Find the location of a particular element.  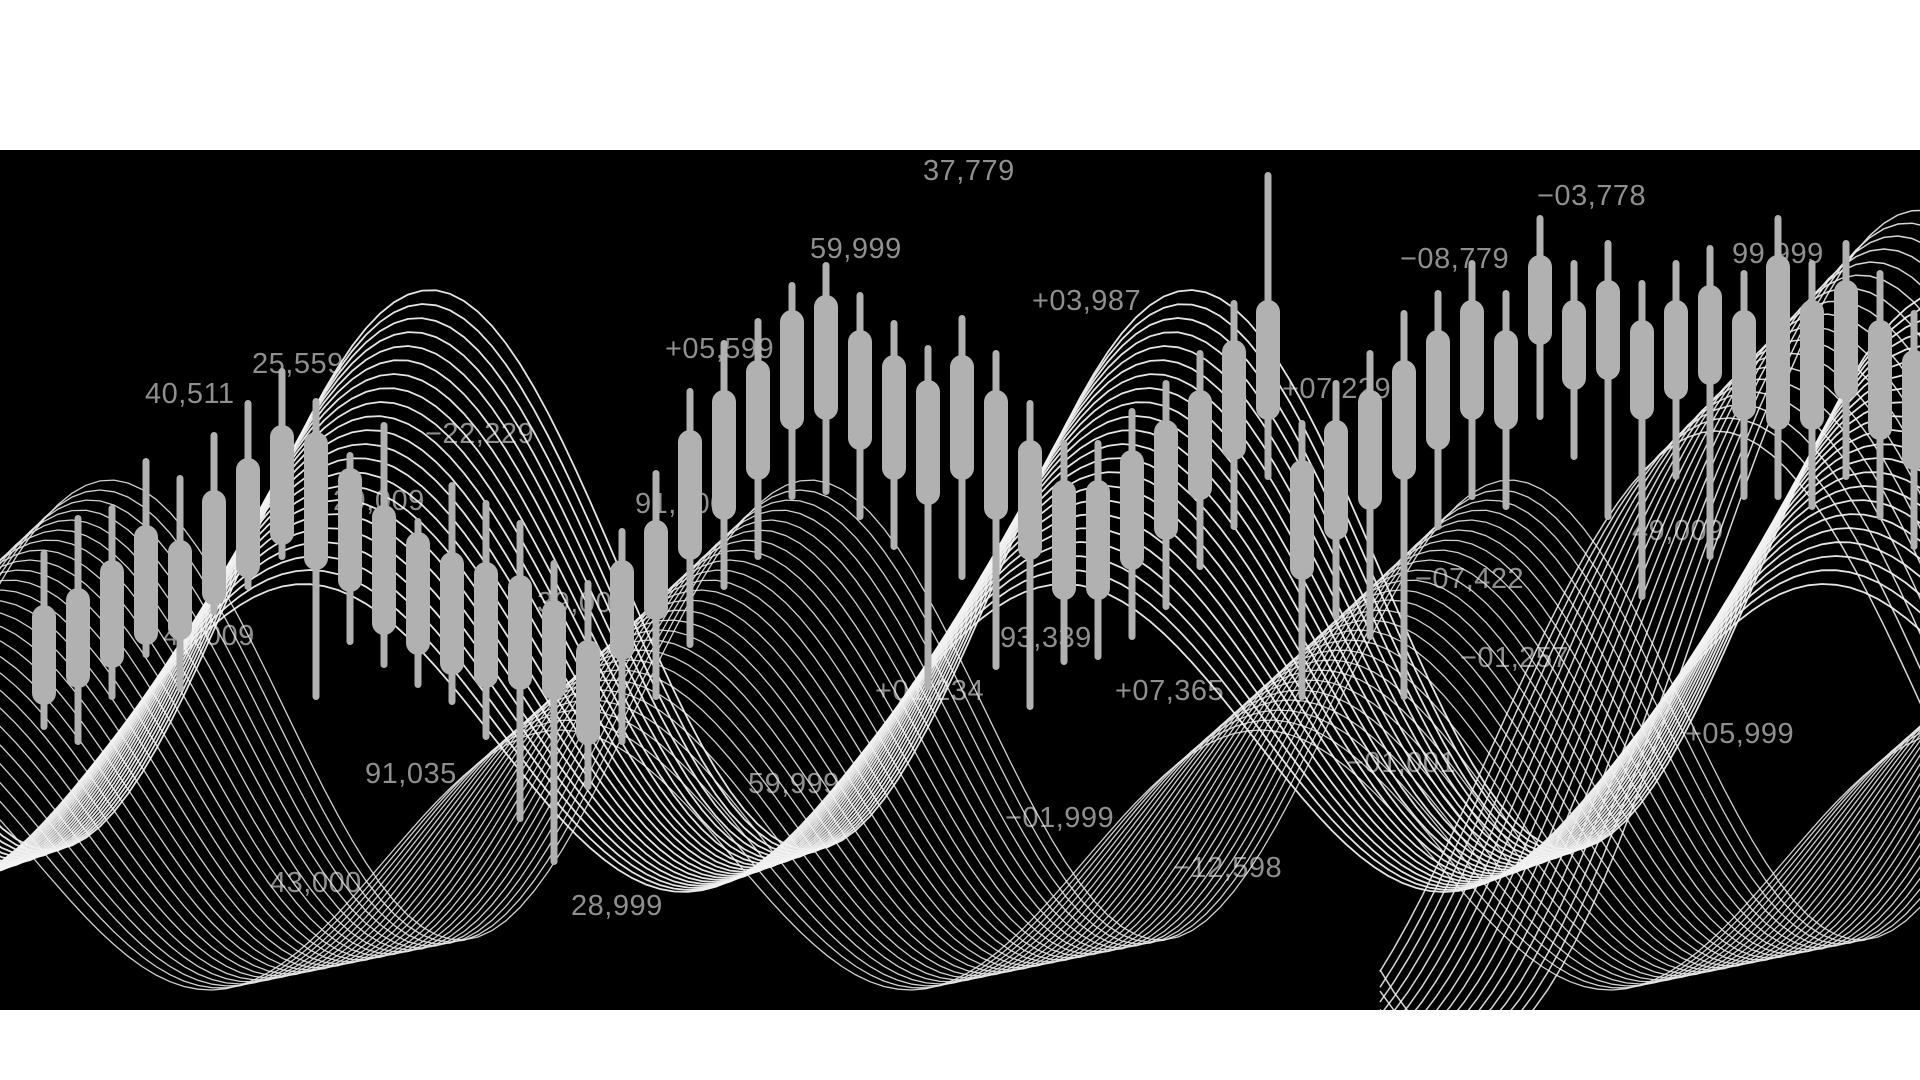

price-label: −07,422 is located at coordinates (1470, 579).